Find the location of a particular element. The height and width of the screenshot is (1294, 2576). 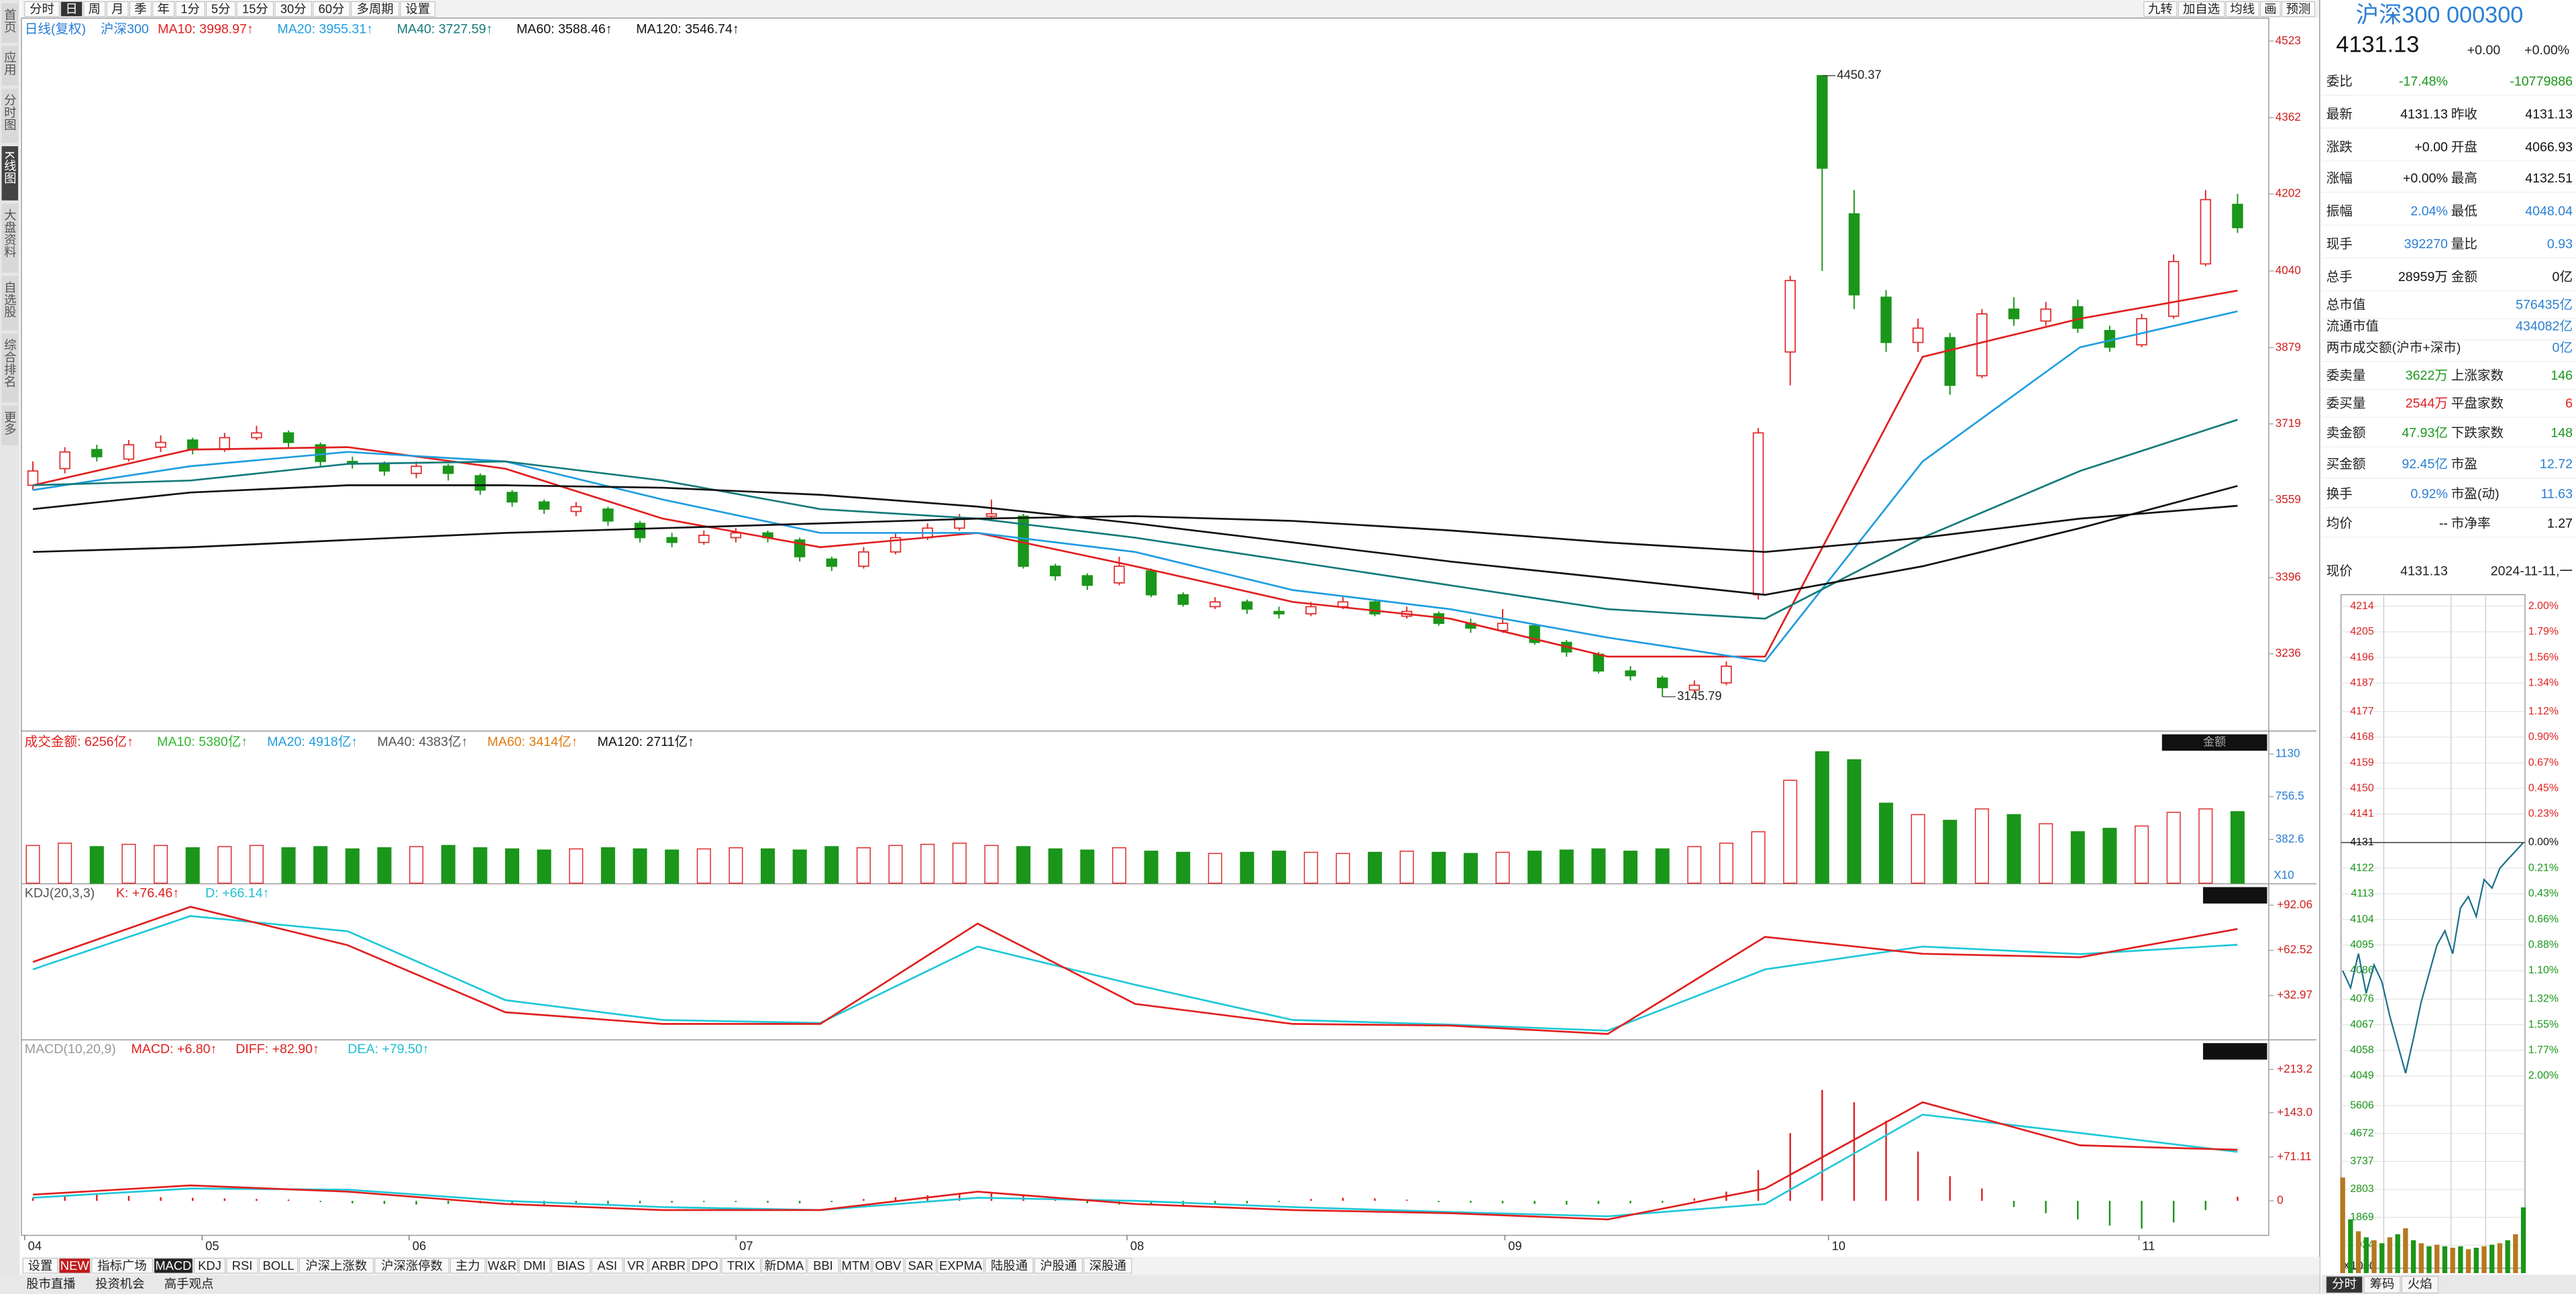

period-label: 分时 is located at coordinates (42, 9).